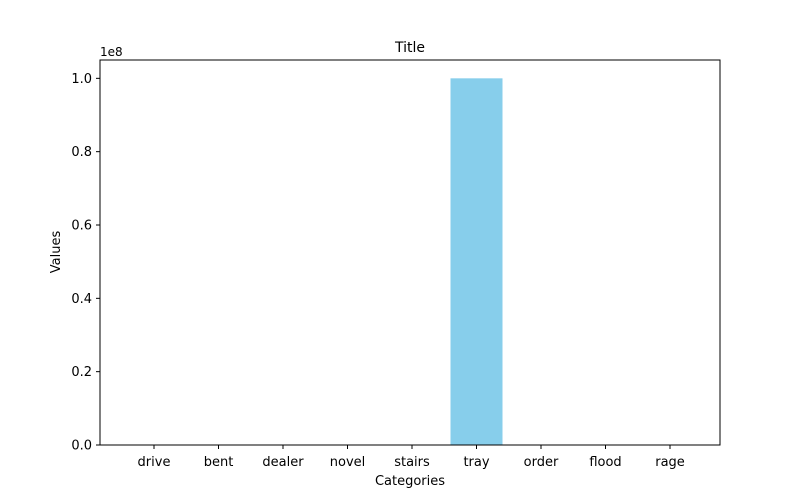 This screenshot has height=504, width=800. I want to click on x-tick-label: rage, so click(670, 462).